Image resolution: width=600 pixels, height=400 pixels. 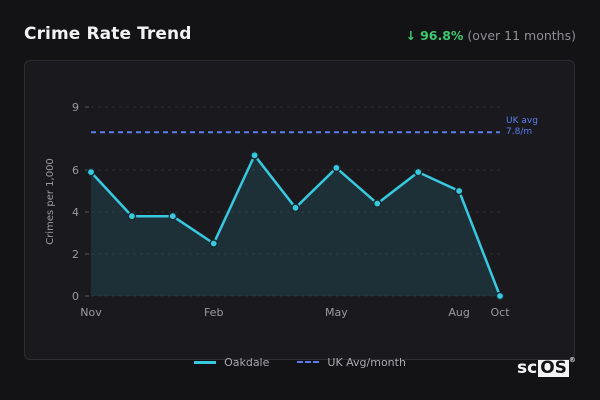 I want to click on x-tick-label: Nov, so click(x=91, y=312).